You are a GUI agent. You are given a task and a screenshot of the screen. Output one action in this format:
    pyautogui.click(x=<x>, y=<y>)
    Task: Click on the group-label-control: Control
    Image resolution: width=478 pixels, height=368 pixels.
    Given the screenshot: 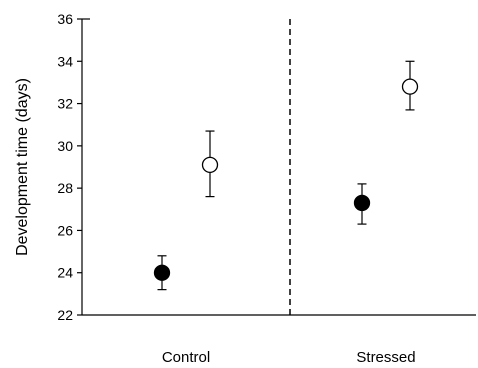 What is the action you would take?
    pyautogui.click(x=186, y=357)
    